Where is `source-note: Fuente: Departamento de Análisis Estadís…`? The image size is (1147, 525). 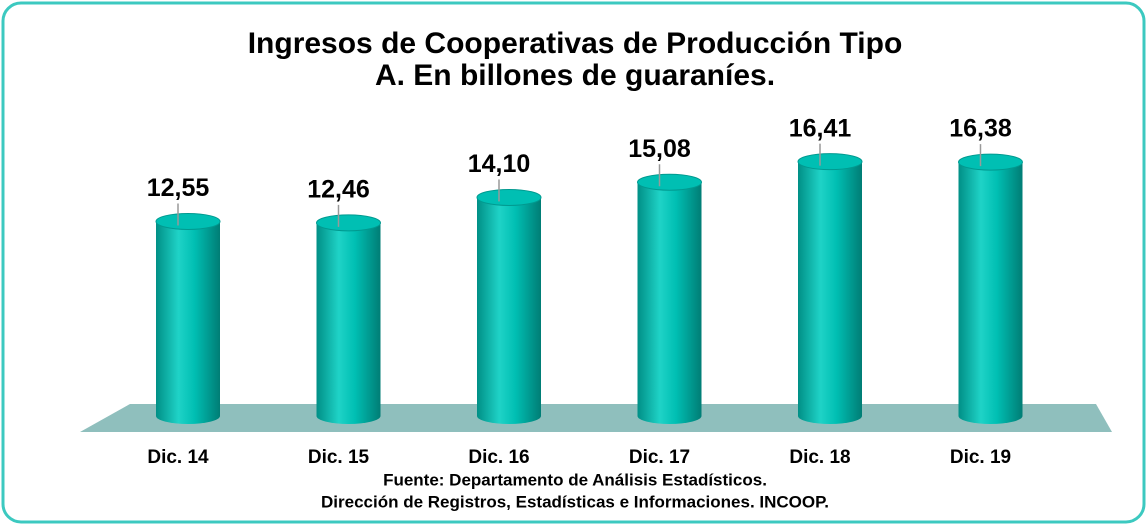 source-note: Fuente: Departamento de Análisis Estadís… is located at coordinates (575, 479).